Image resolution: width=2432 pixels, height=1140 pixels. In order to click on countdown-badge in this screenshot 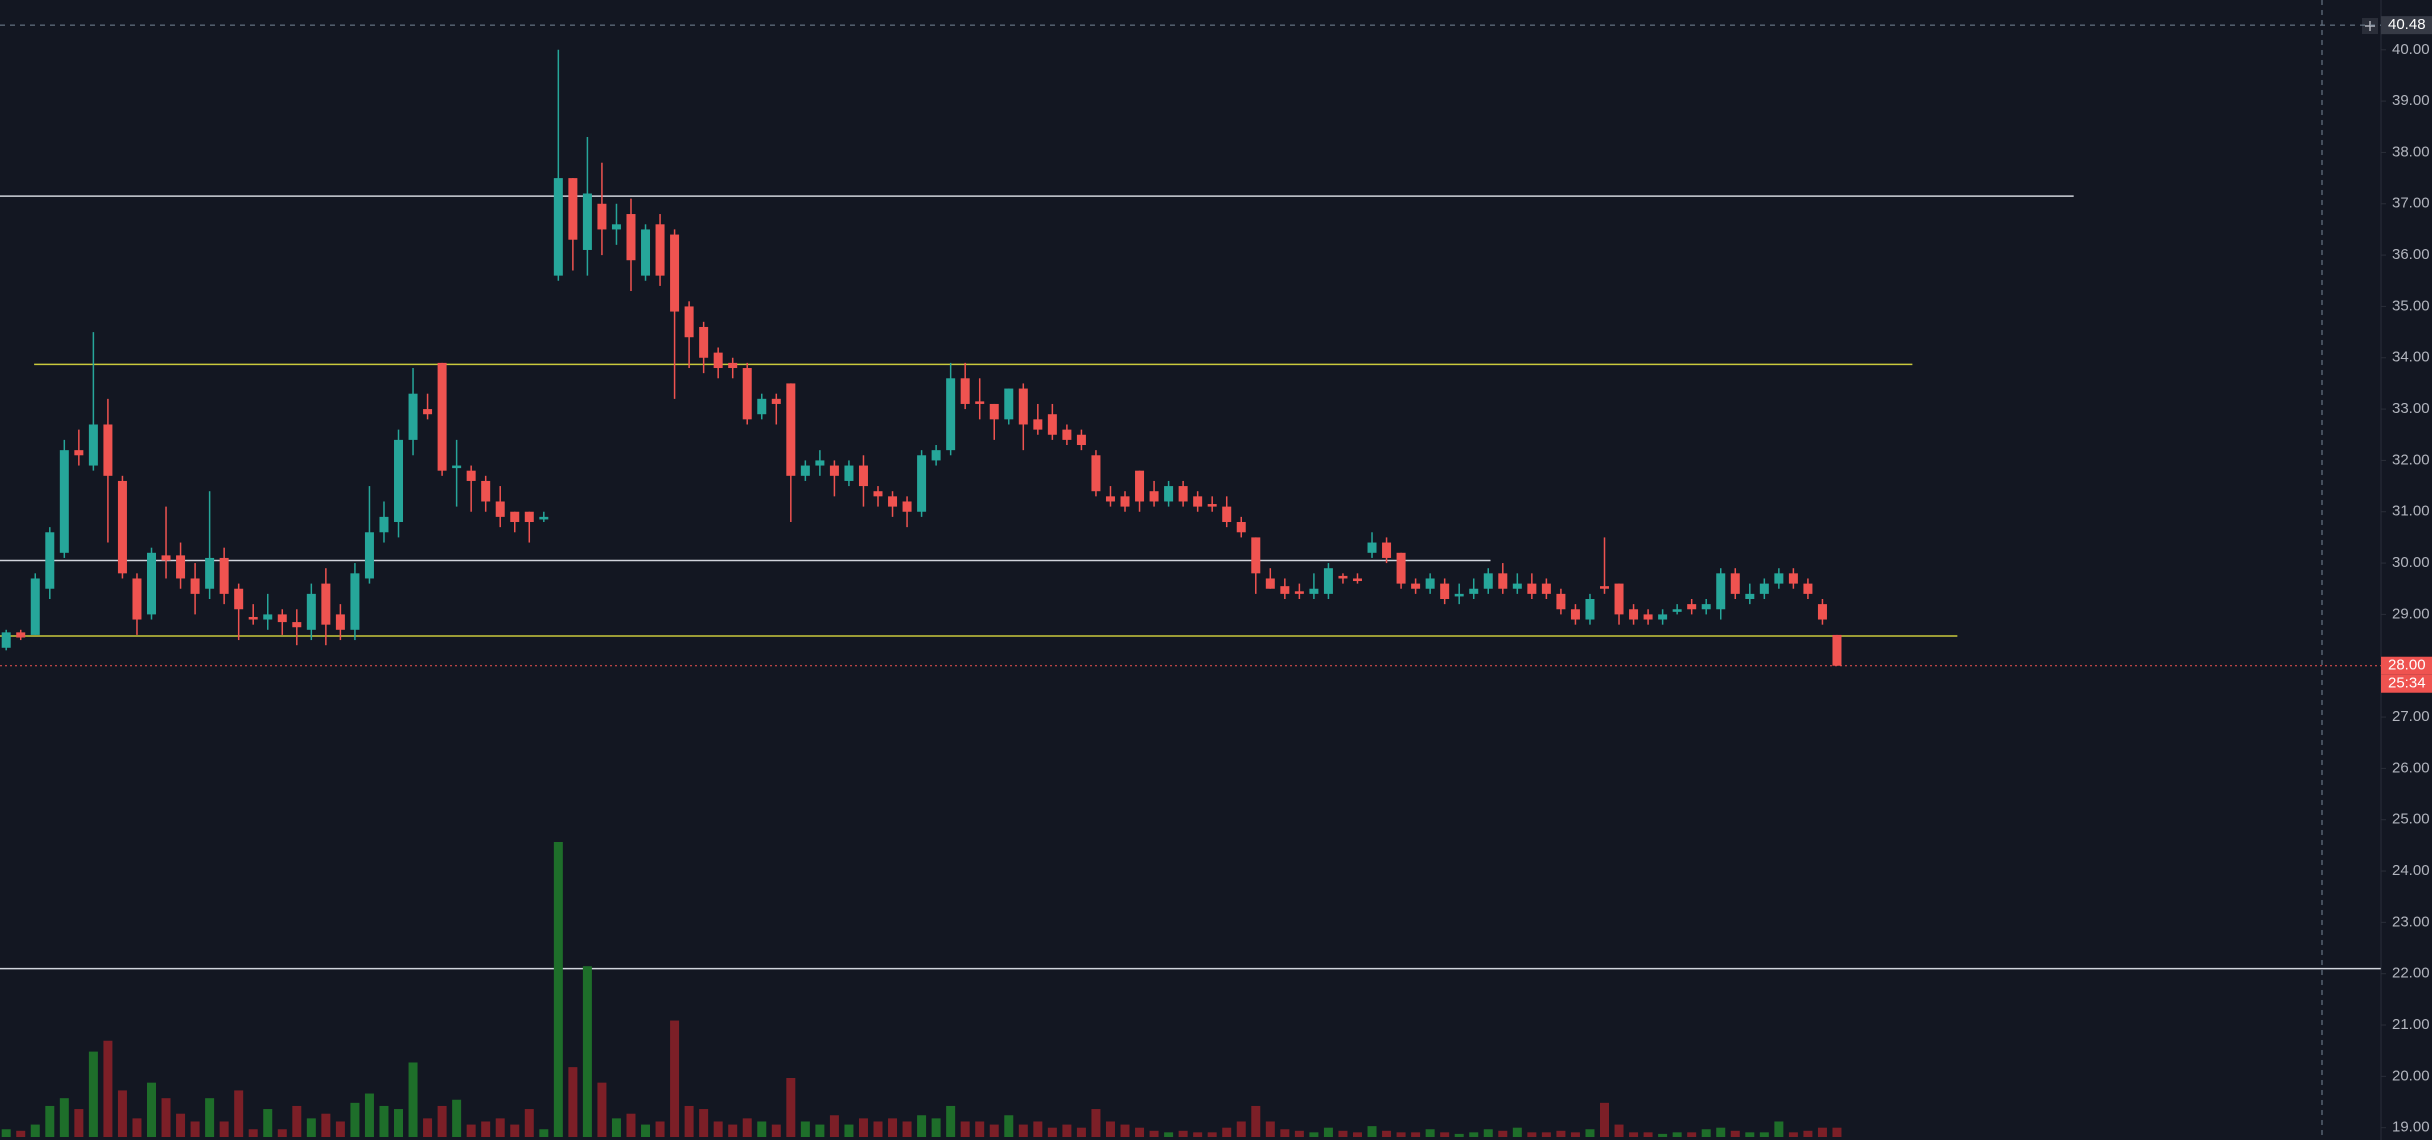, I will do `click(2406, 683)`.